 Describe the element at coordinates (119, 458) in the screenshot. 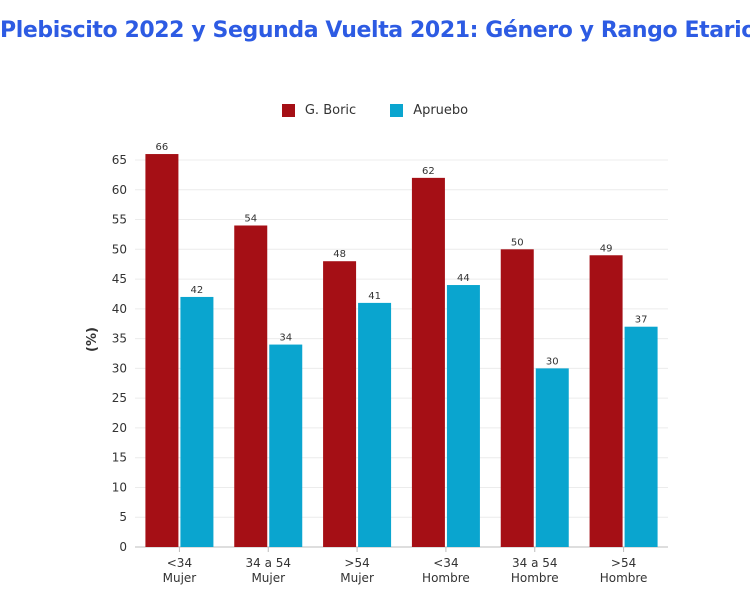

I see `y-tick-label: 15` at that location.